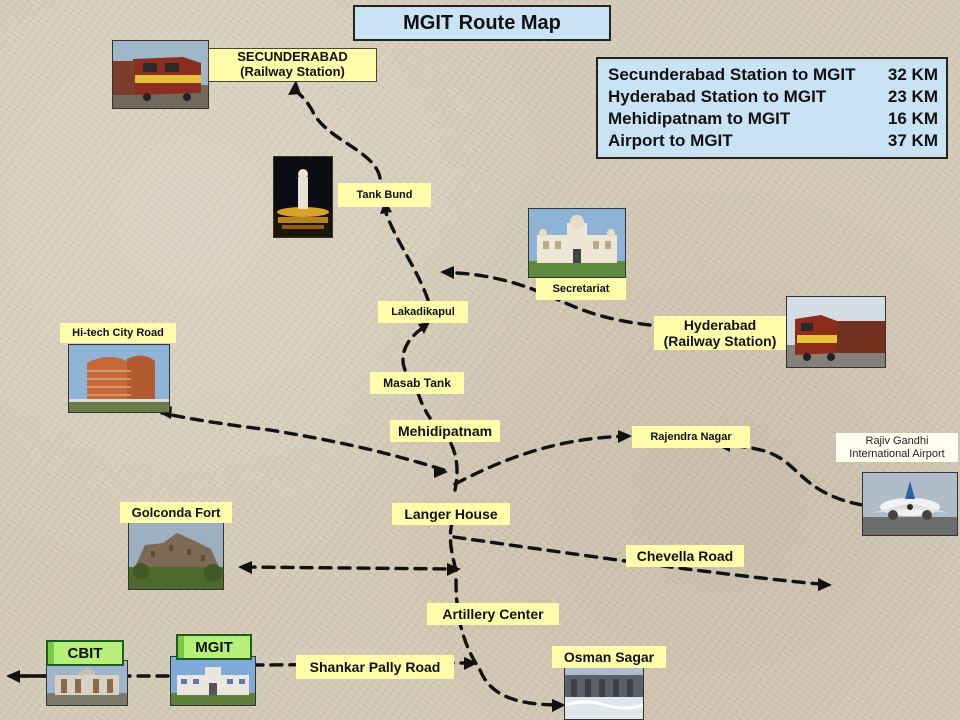 The width and height of the screenshot is (960, 720). I want to click on cbit-campus-photo, so click(87, 683).